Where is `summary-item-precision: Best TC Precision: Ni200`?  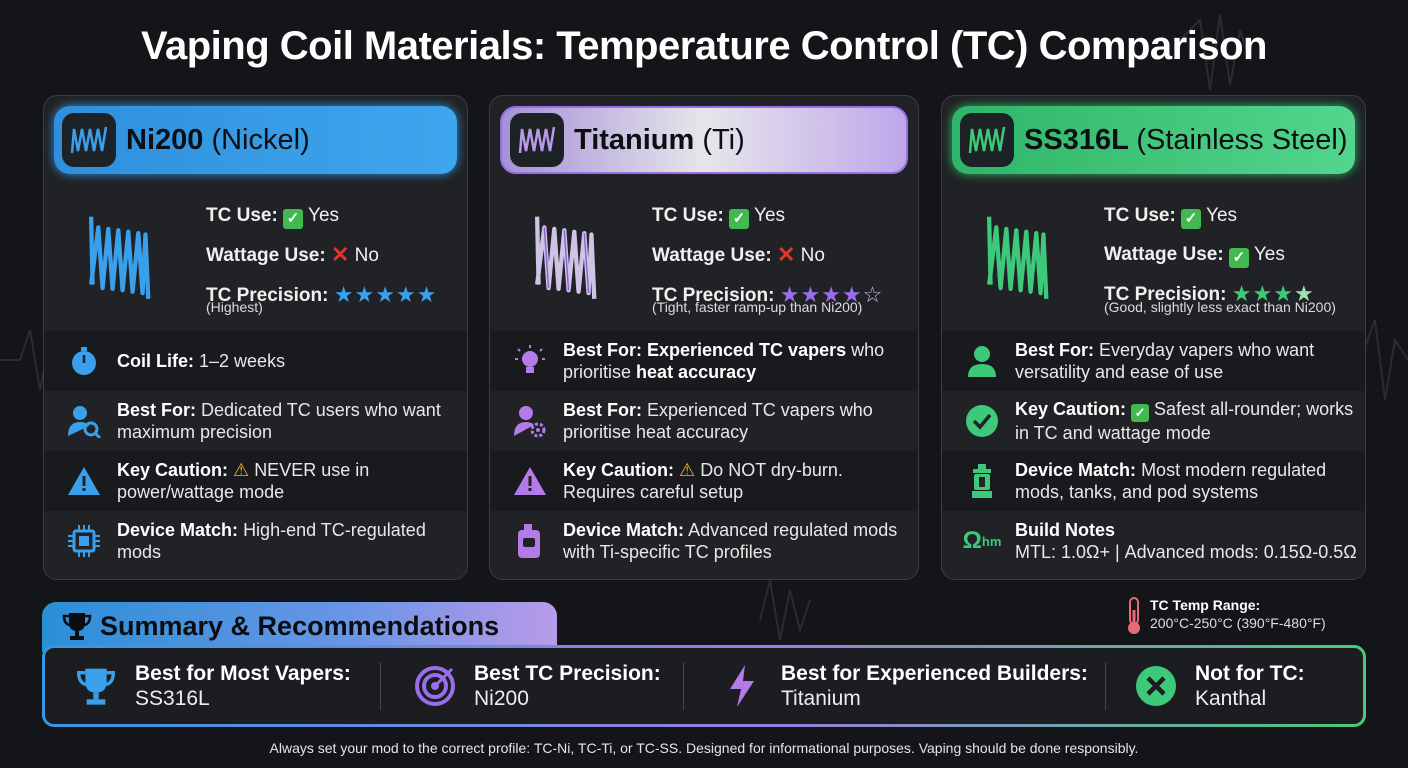 summary-item-precision: Best TC Precision: Ni200 is located at coordinates (535, 686).